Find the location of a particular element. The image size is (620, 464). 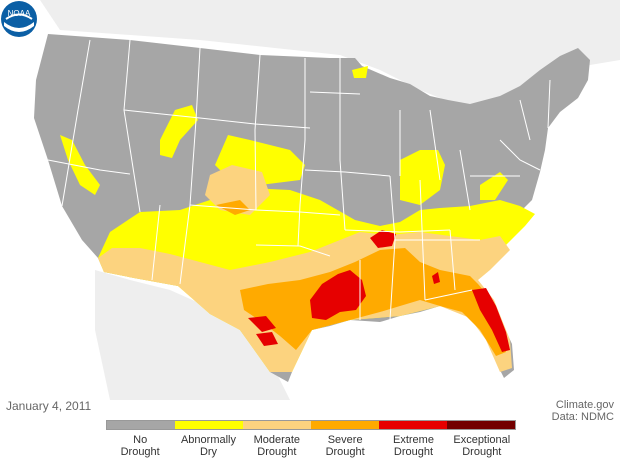

legend-label-abnormally-dry: Abnormally Dry is located at coordinates (208, 446).